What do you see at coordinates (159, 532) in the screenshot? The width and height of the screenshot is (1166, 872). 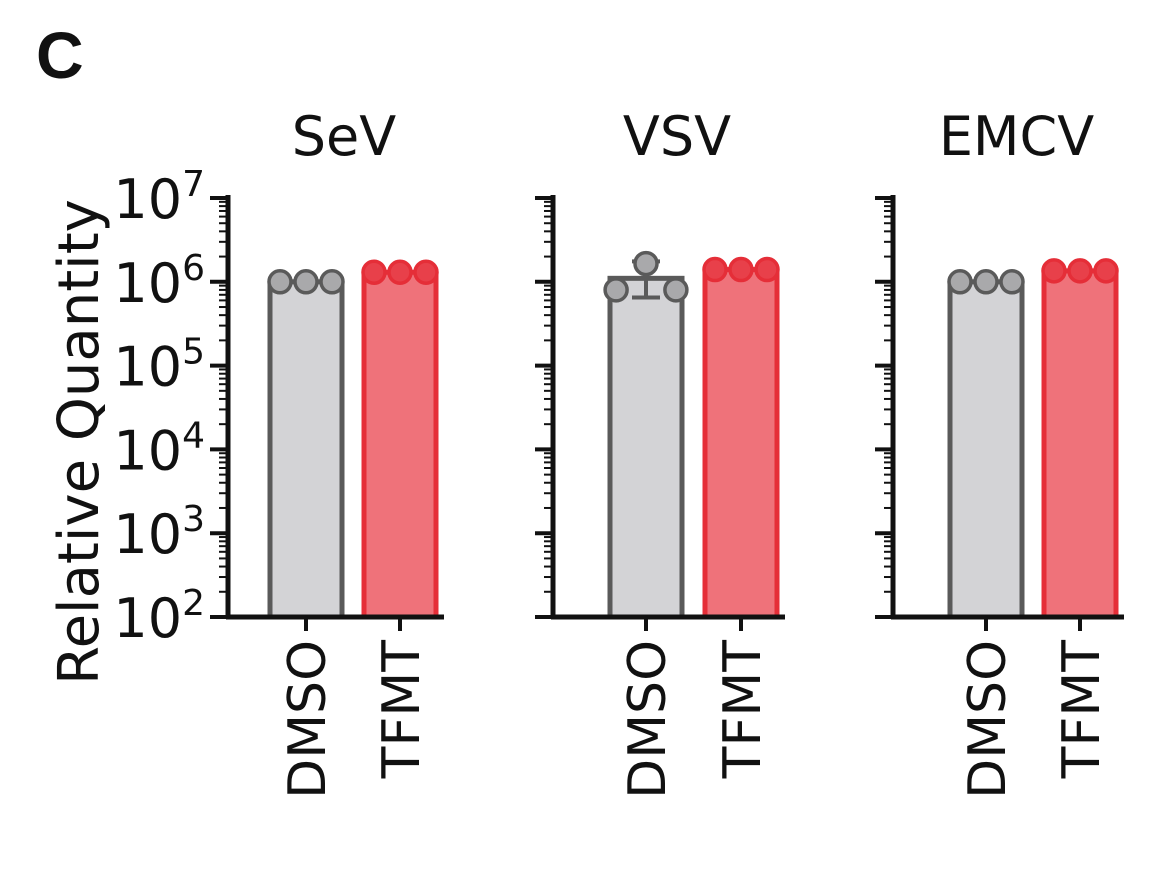 I see `y-tick-label: 103` at bounding box center [159, 532].